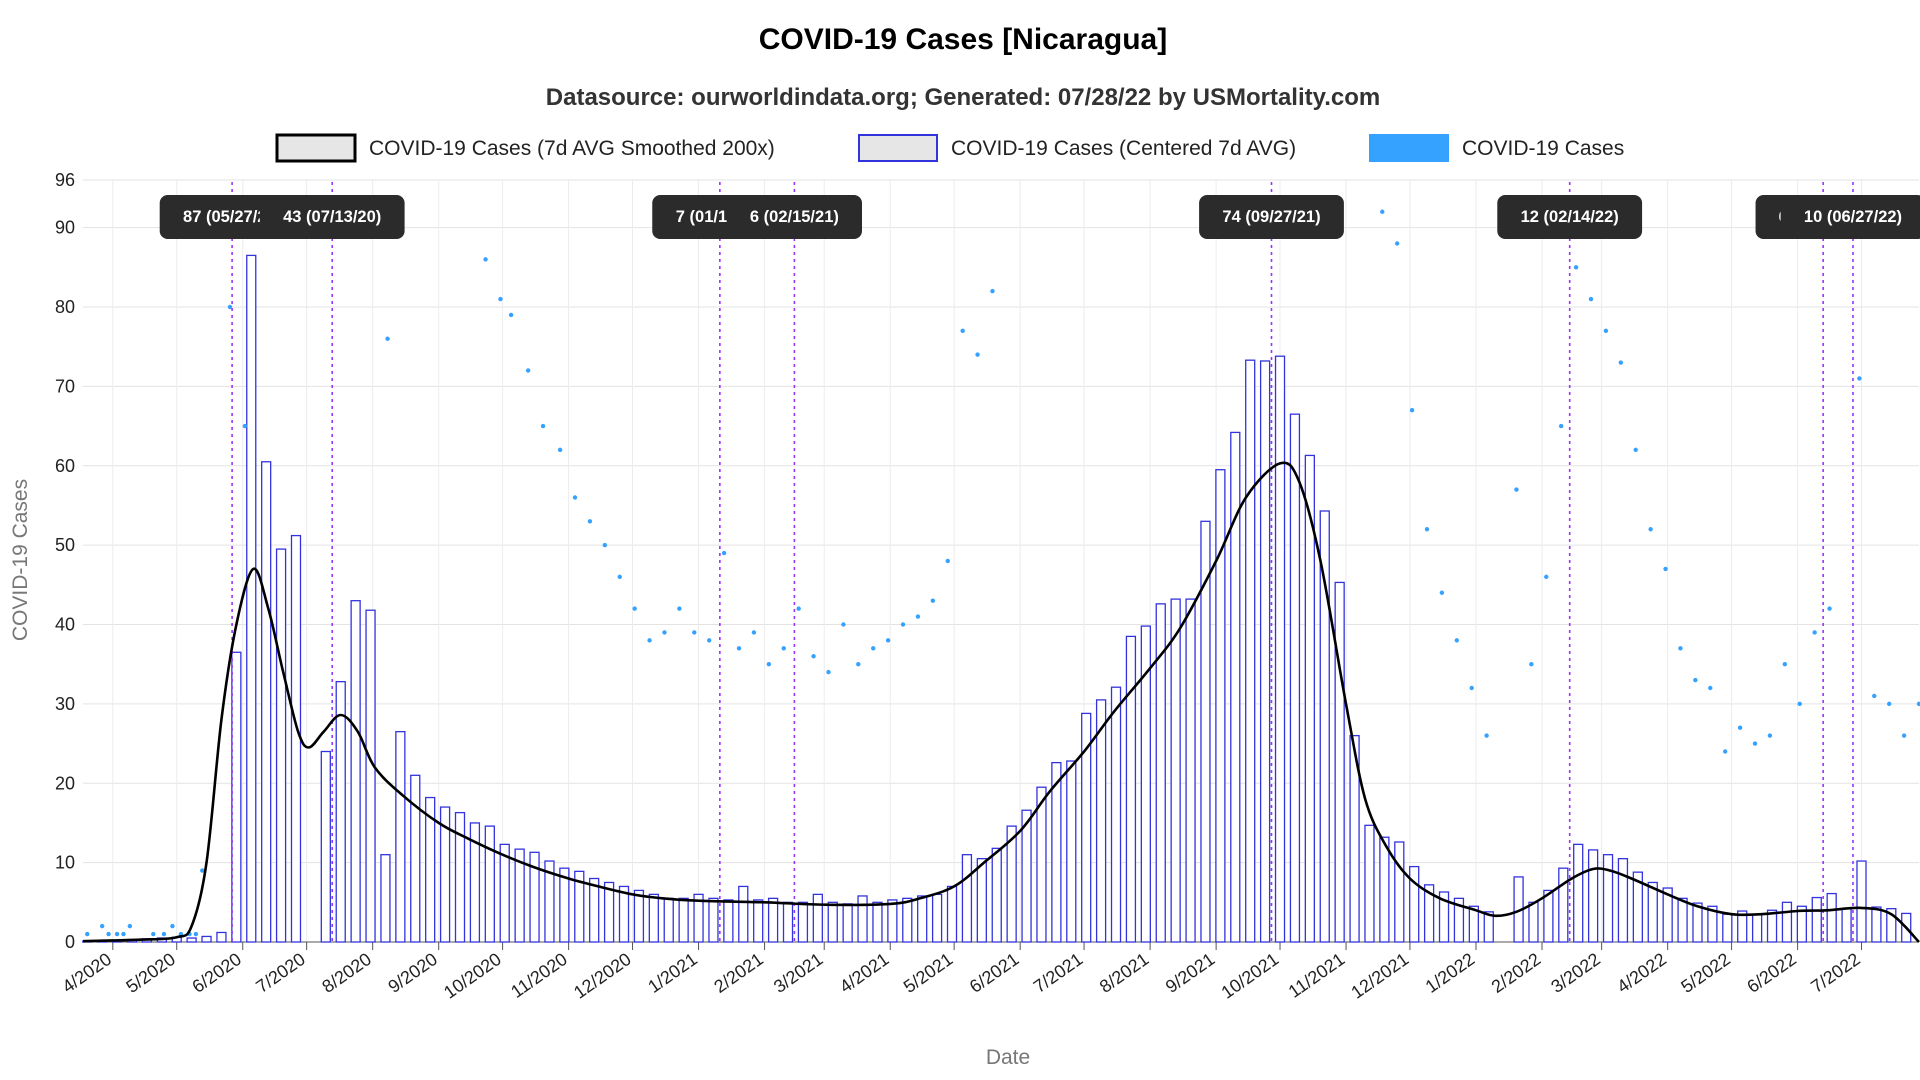 Image resolution: width=1920 pixels, height=1080 pixels. Describe the element at coordinates (1570, 217) in the screenshot. I see `annotation-label: 12 (02/14/22)` at that location.